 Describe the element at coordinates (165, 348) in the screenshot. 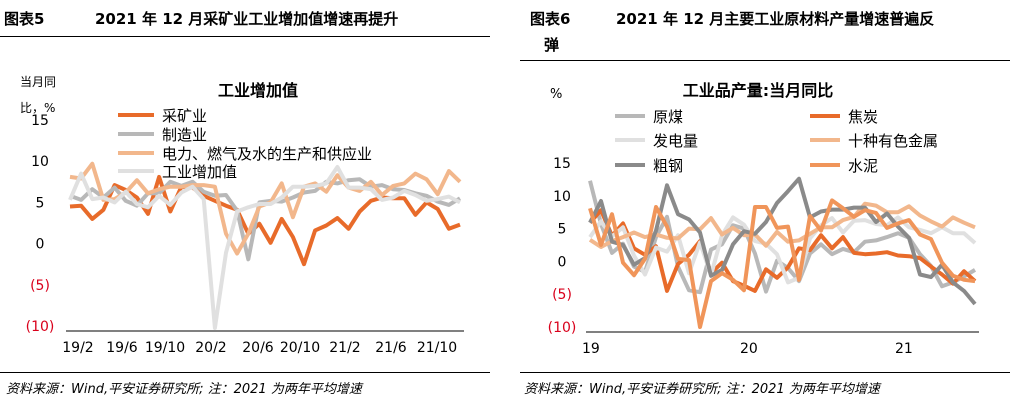

I see `left-xtick-label: 19/10` at that location.